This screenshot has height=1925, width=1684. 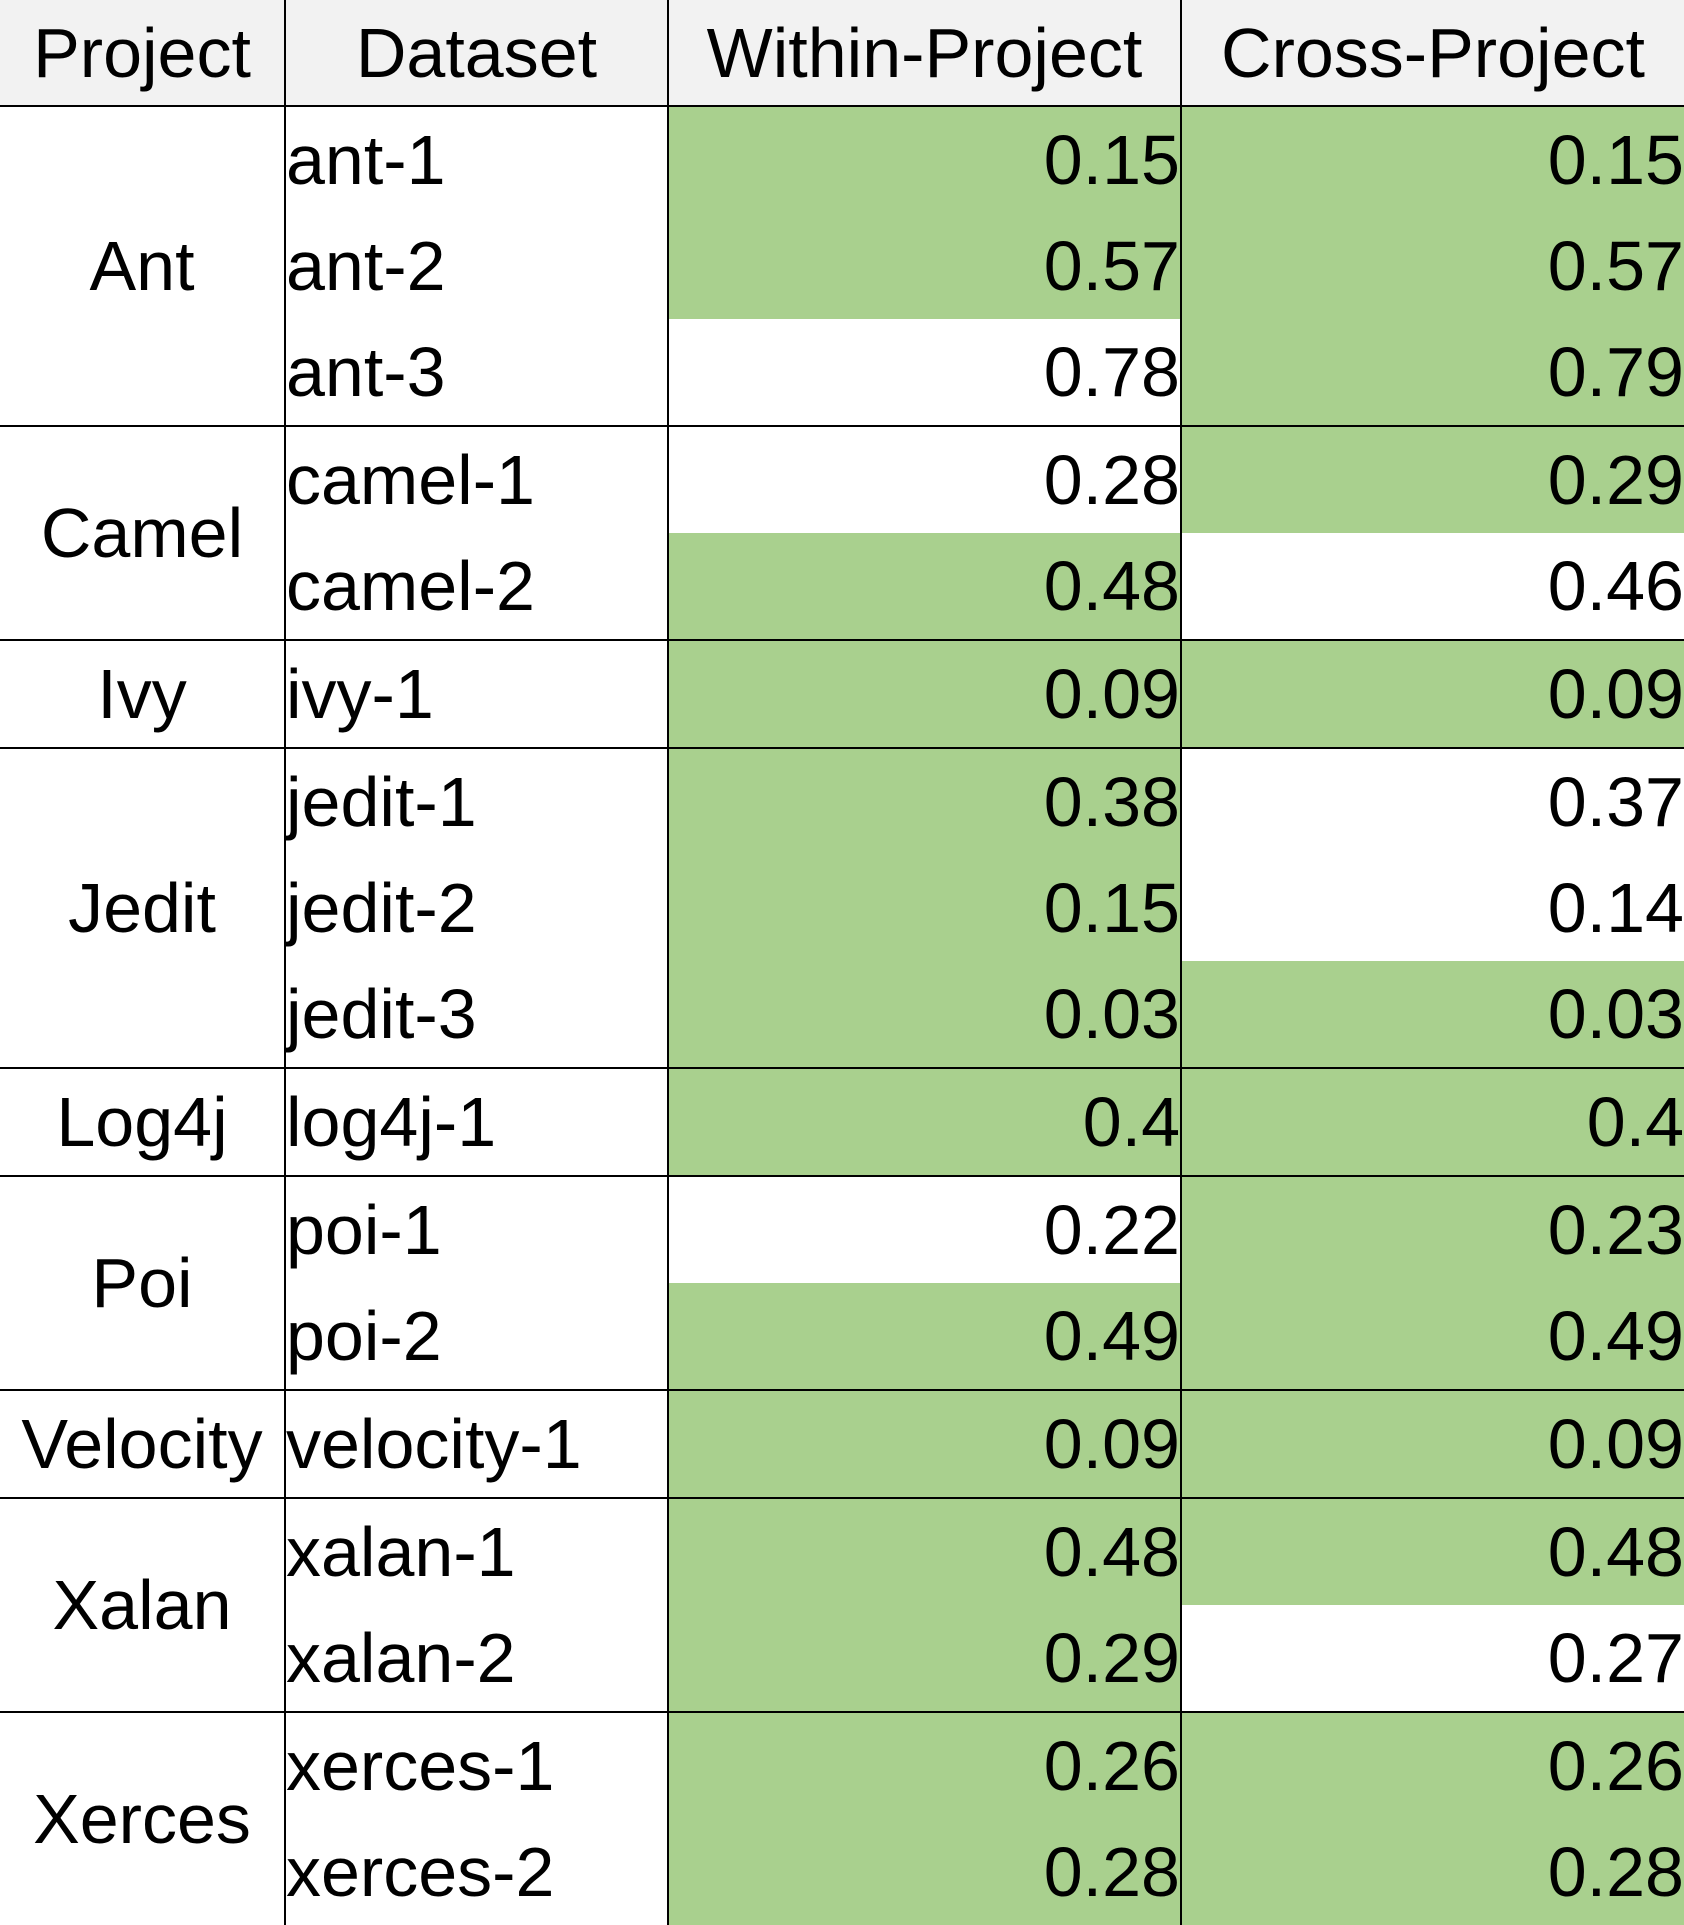 What do you see at coordinates (477, 1551) in the screenshot?
I see `dataset-cell: xalan-1` at bounding box center [477, 1551].